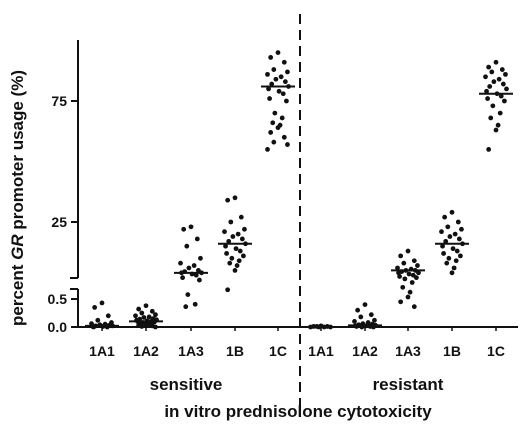  I want to click on category-label: 1A3, so click(408, 351).